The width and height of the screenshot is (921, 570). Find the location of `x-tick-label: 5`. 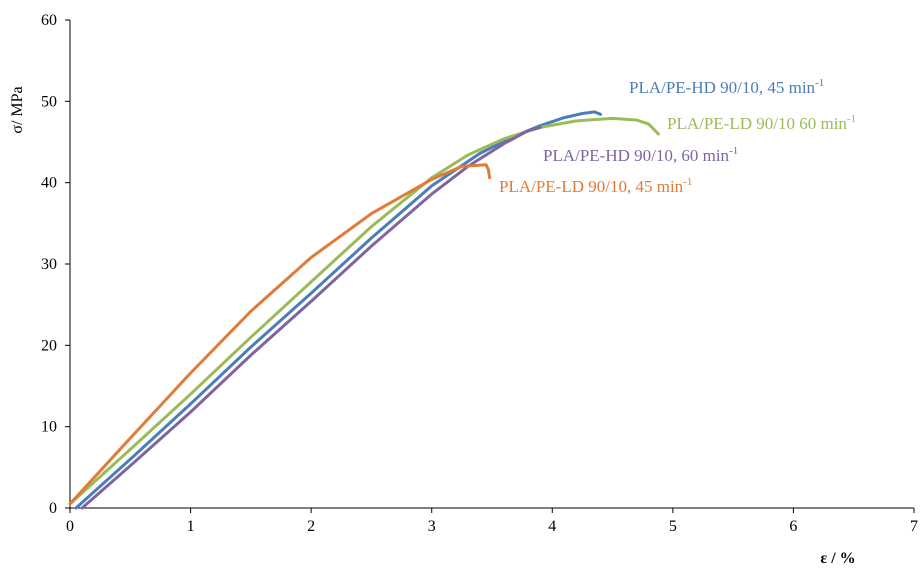

x-tick-label: 5 is located at coordinates (673, 526).